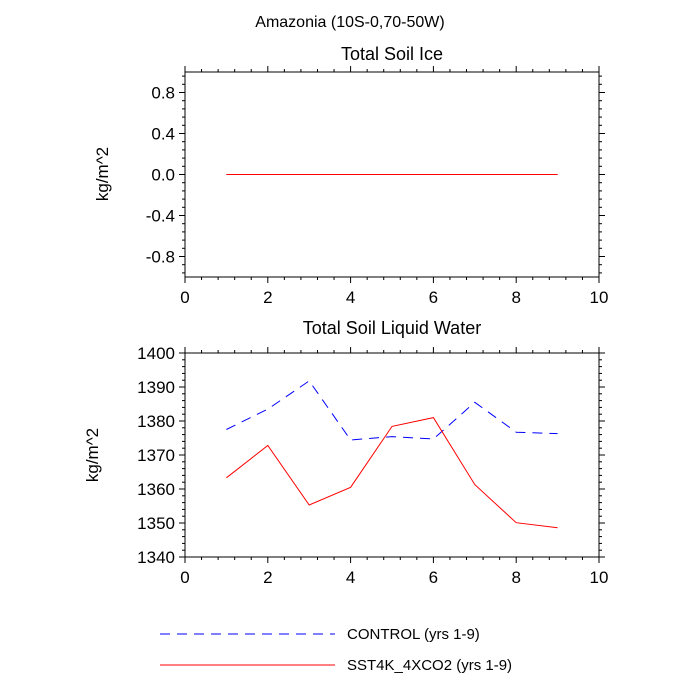 The height and width of the screenshot is (700, 700). I want to click on y-tick-label: 0.8, so click(163, 93).